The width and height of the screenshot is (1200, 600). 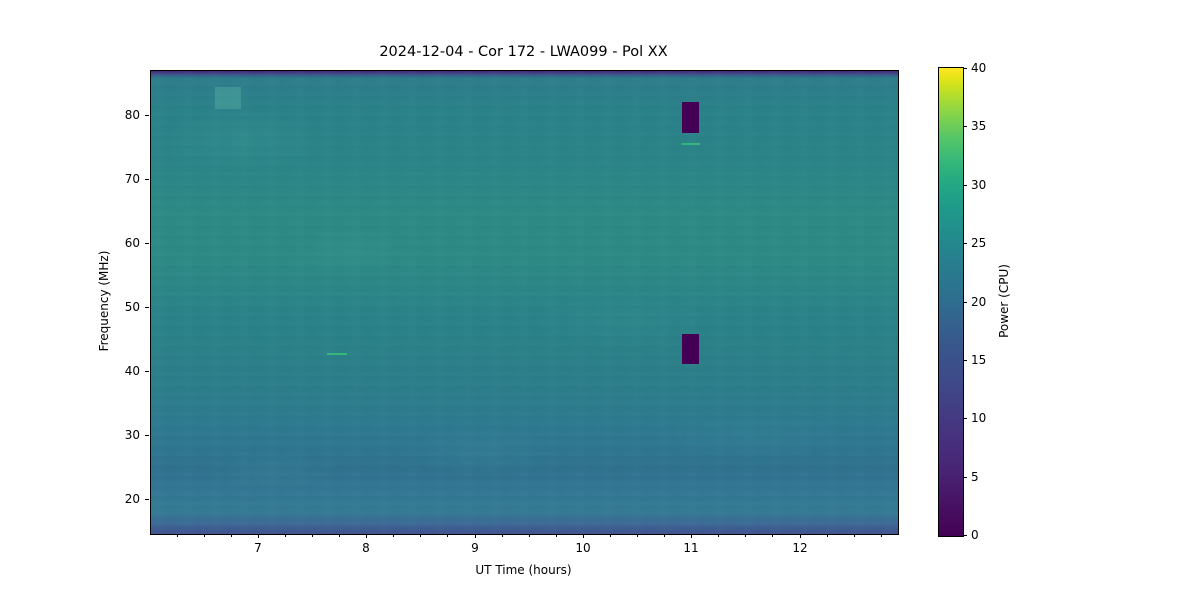 What do you see at coordinates (1004, 301) in the screenshot?
I see `colorbar-axis-label: Power (CPU)` at bounding box center [1004, 301].